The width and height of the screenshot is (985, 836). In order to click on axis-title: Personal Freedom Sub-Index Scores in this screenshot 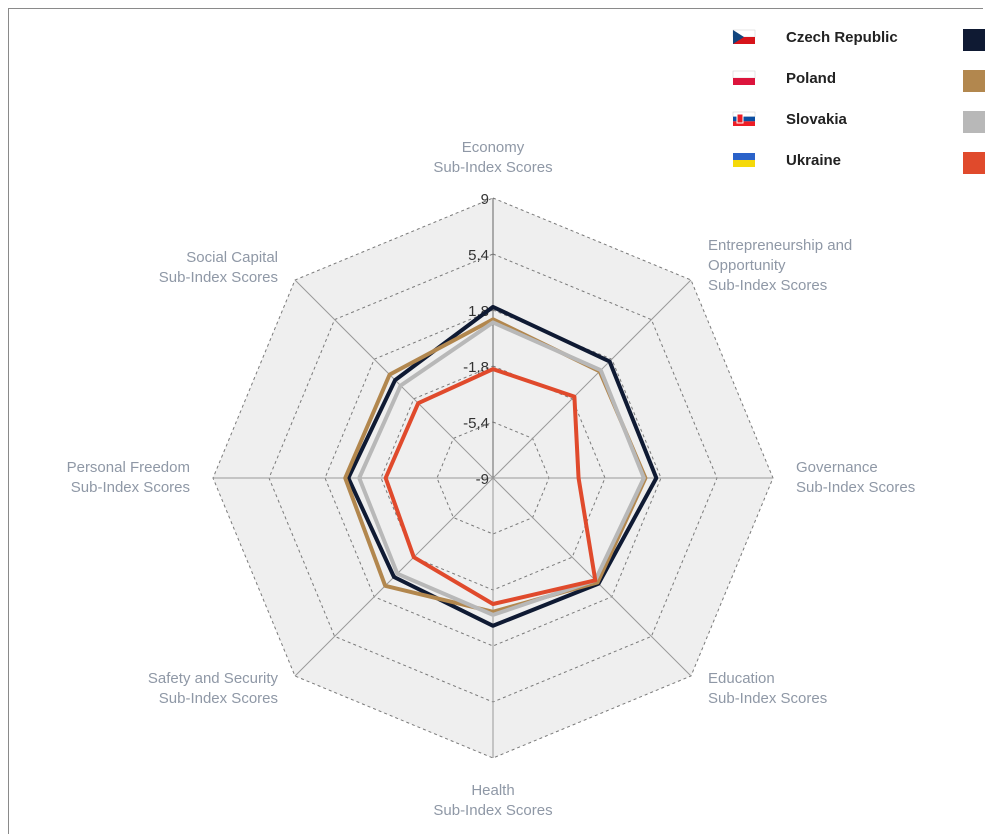, I will do `click(128, 477)`.